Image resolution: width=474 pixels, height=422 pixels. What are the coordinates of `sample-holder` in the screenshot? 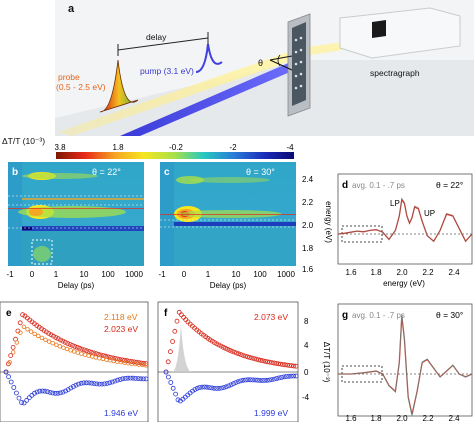 It's located at (299, 65).